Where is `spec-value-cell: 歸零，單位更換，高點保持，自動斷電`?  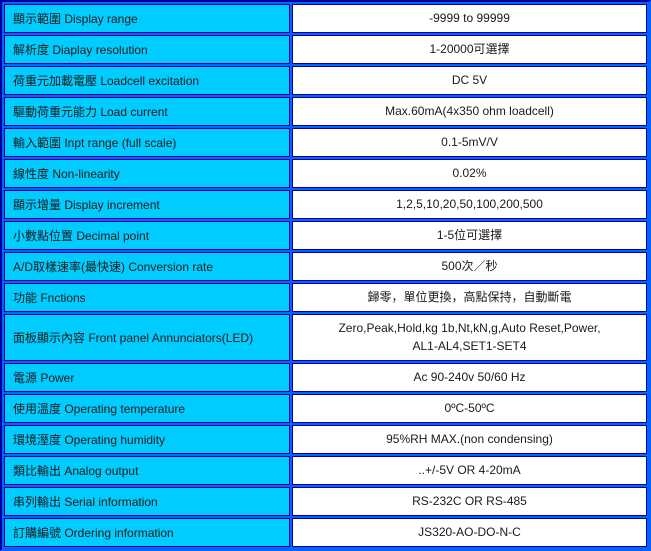 spec-value-cell: 歸零，單位更換，高點保持，自動斷電 is located at coordinates (469, 297).